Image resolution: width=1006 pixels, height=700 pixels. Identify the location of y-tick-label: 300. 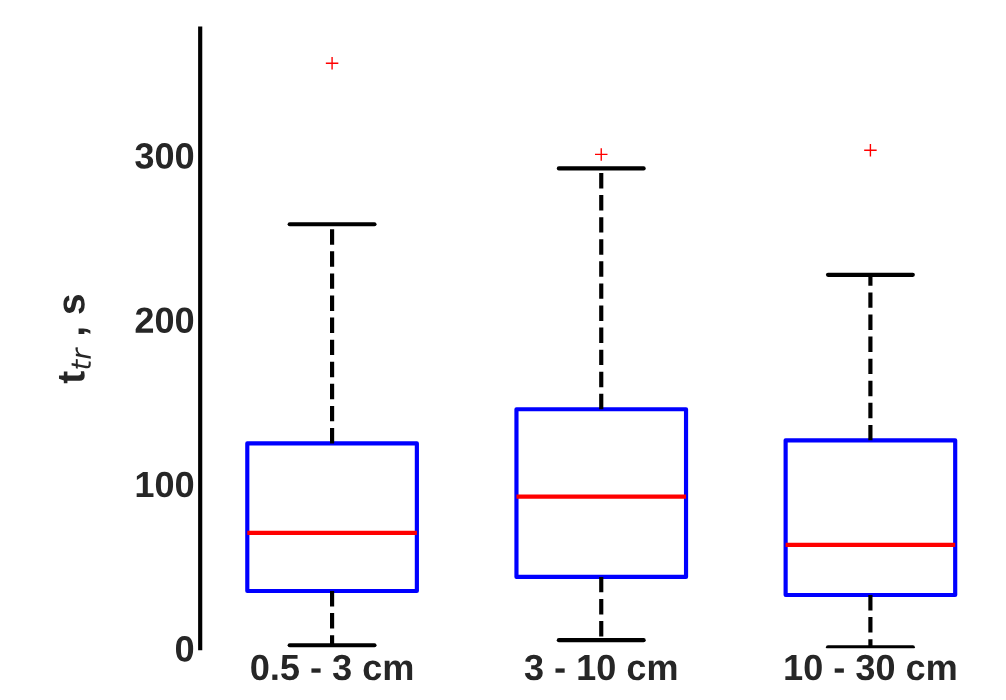
(164, 156).